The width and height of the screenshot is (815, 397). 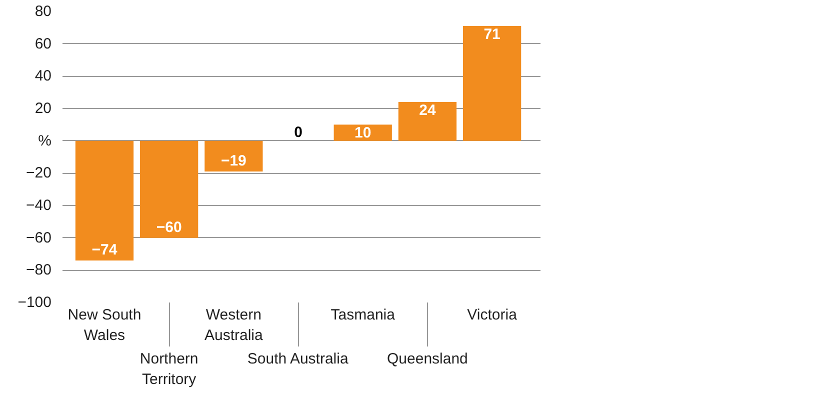 What do you see at coordinates (363, 315) in the screenshot?
I see `x-tick-label: Tasmania` at bounding box center [363, 315].